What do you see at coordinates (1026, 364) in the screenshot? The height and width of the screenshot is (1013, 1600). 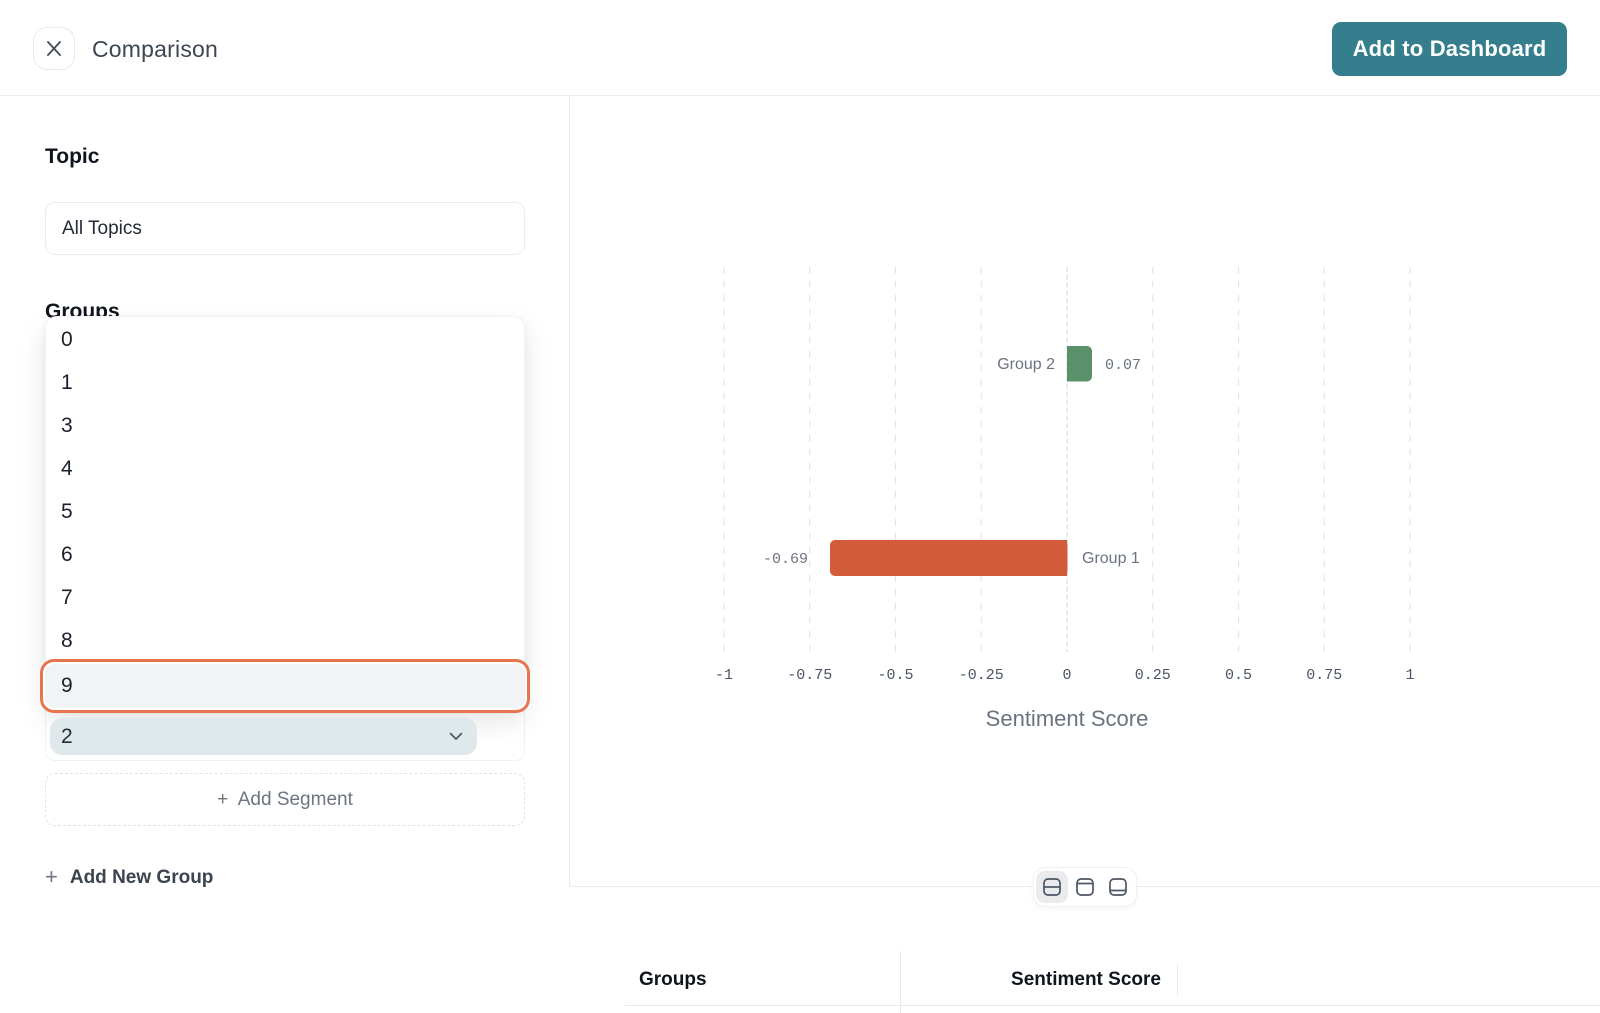 I see `svg-text: Group 2` at bounding box center [1026, 364].